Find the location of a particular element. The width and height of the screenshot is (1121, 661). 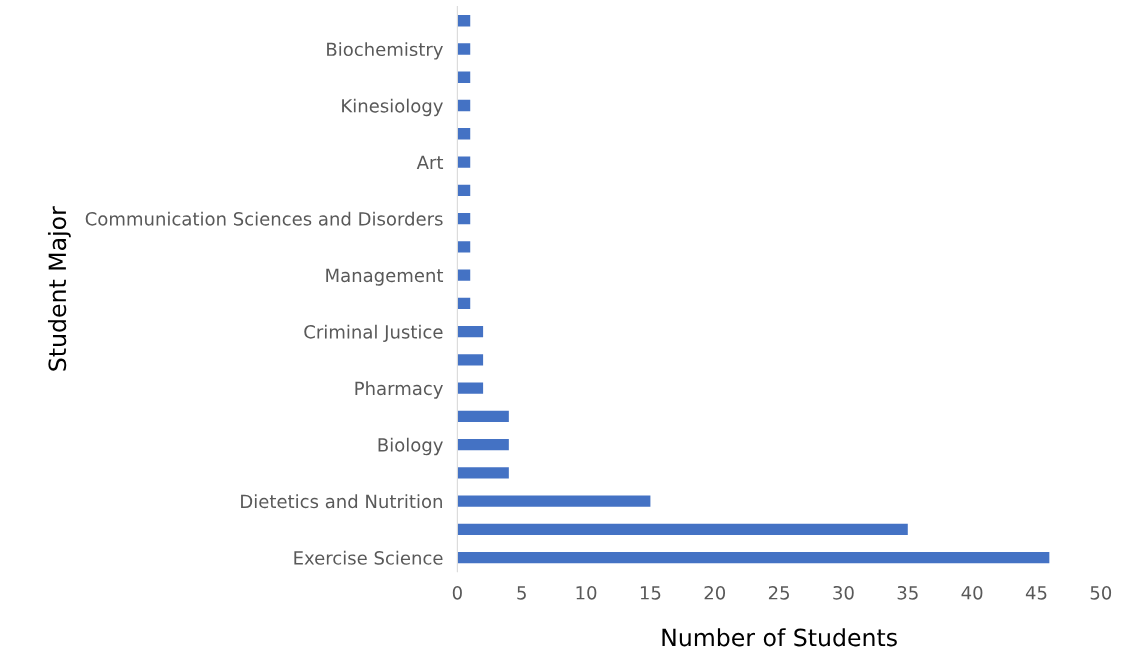

x-tick-label: 35 is located at coordinates (907, 592).